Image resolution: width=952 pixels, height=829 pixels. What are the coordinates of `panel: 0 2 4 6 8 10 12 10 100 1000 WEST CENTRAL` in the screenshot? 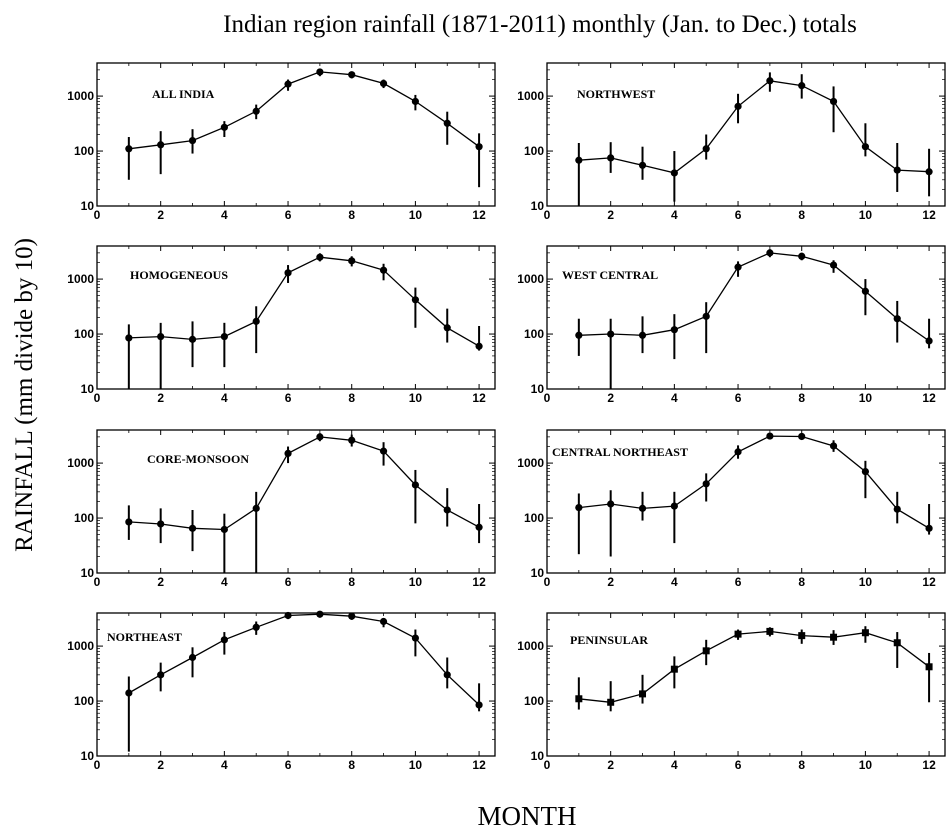 It's located at (731, 325).